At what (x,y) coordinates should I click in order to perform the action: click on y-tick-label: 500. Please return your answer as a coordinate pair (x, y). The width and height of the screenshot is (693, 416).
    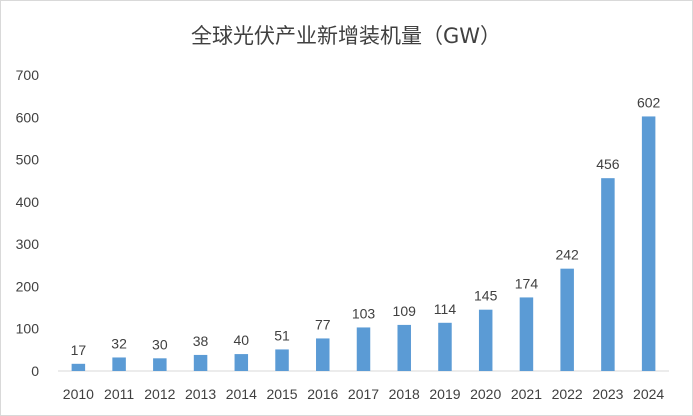
    Looking at the image, I should click on (28, 160).